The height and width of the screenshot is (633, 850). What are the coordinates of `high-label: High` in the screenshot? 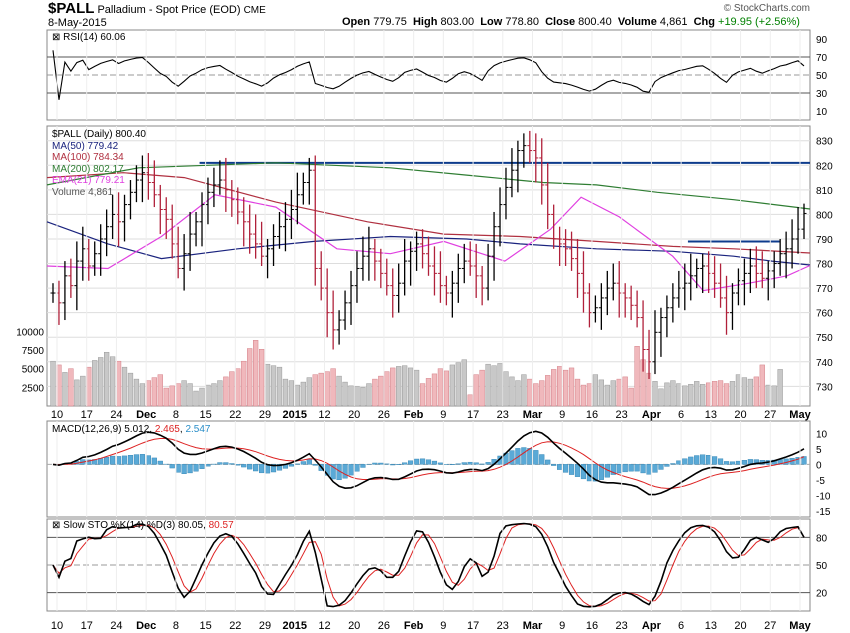 It's located at (425, 22).